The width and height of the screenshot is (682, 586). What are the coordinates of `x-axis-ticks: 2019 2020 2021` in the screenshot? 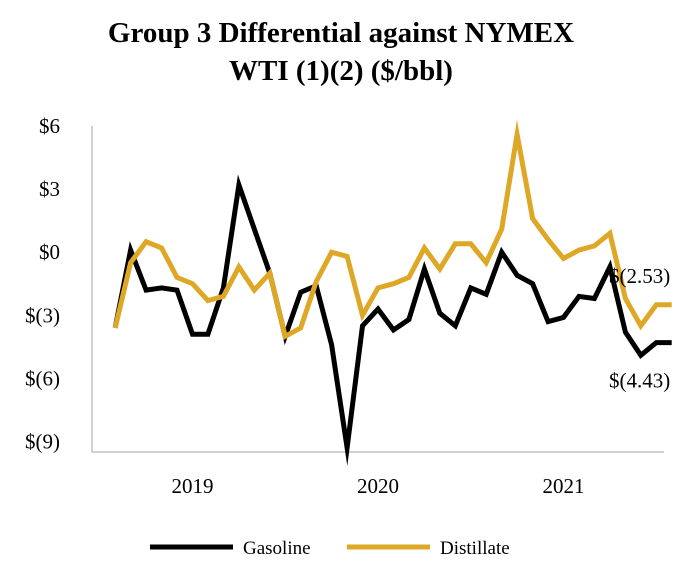 It's located at (377, 486).